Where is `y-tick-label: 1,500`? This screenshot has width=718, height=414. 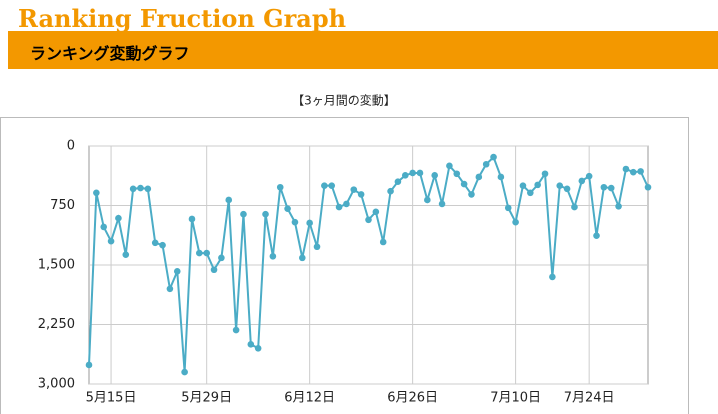 y-tick-label: 1,500 is located at coordinates (56, 265).